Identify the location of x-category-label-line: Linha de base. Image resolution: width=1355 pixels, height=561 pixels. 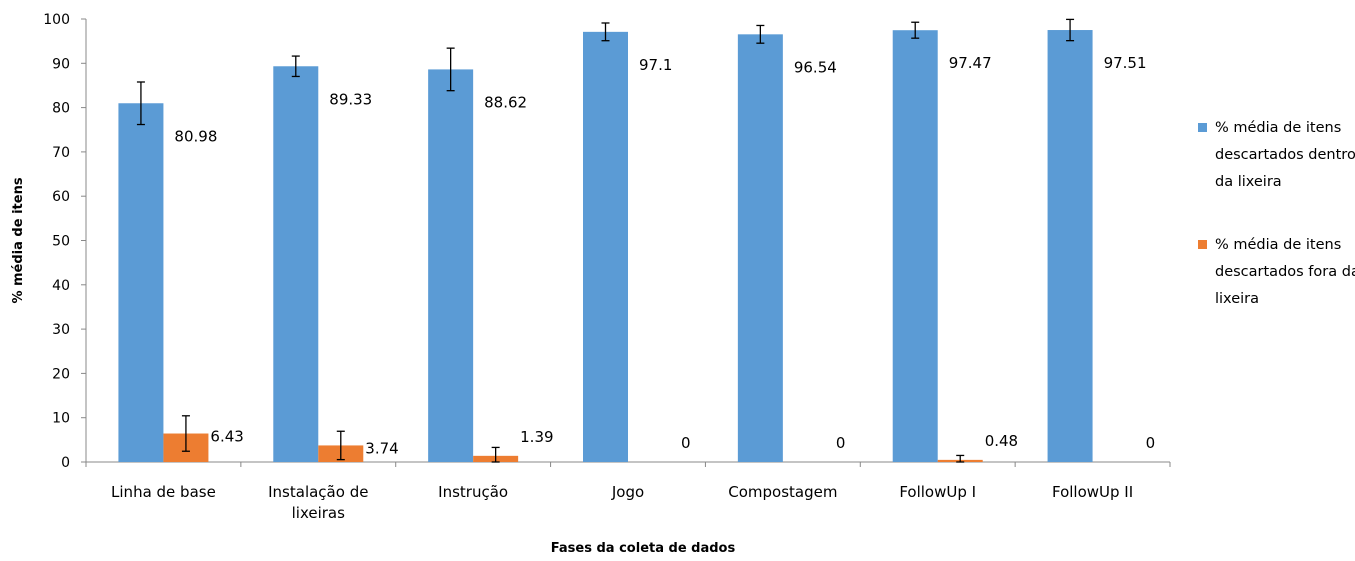
(163, 492).